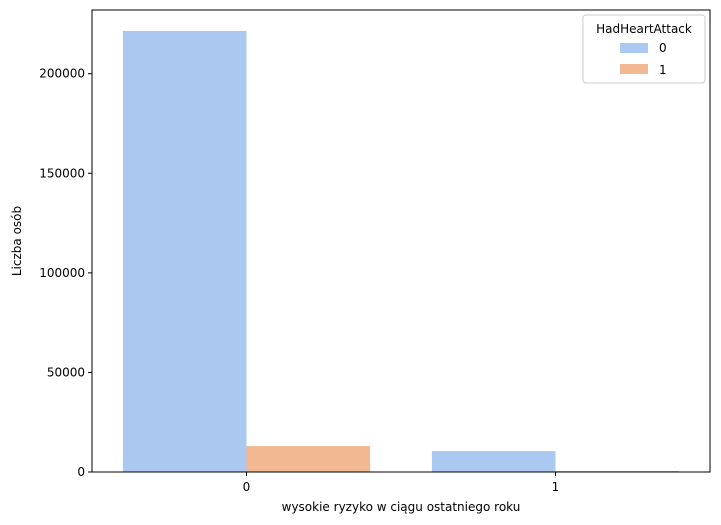 The image size is (721, 525). I want to click on x-axis-label: wysokie ryzyko w ciągu ostatniego roku, so click(401, 507).